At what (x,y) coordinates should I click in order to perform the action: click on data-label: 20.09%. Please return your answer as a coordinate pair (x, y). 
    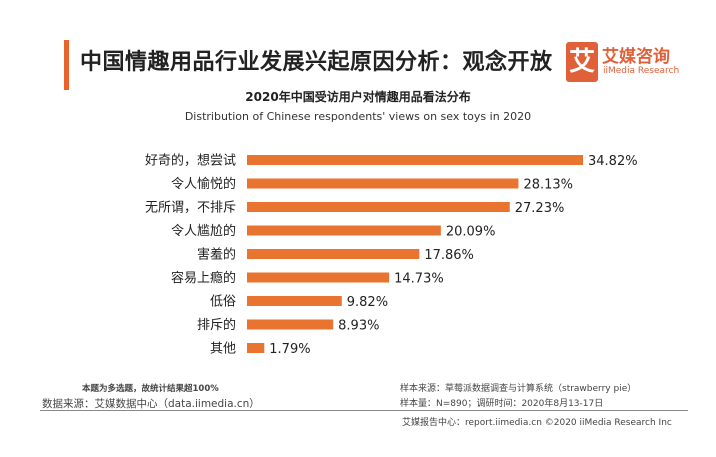
    Looking at the image, I should click on (471, 232).